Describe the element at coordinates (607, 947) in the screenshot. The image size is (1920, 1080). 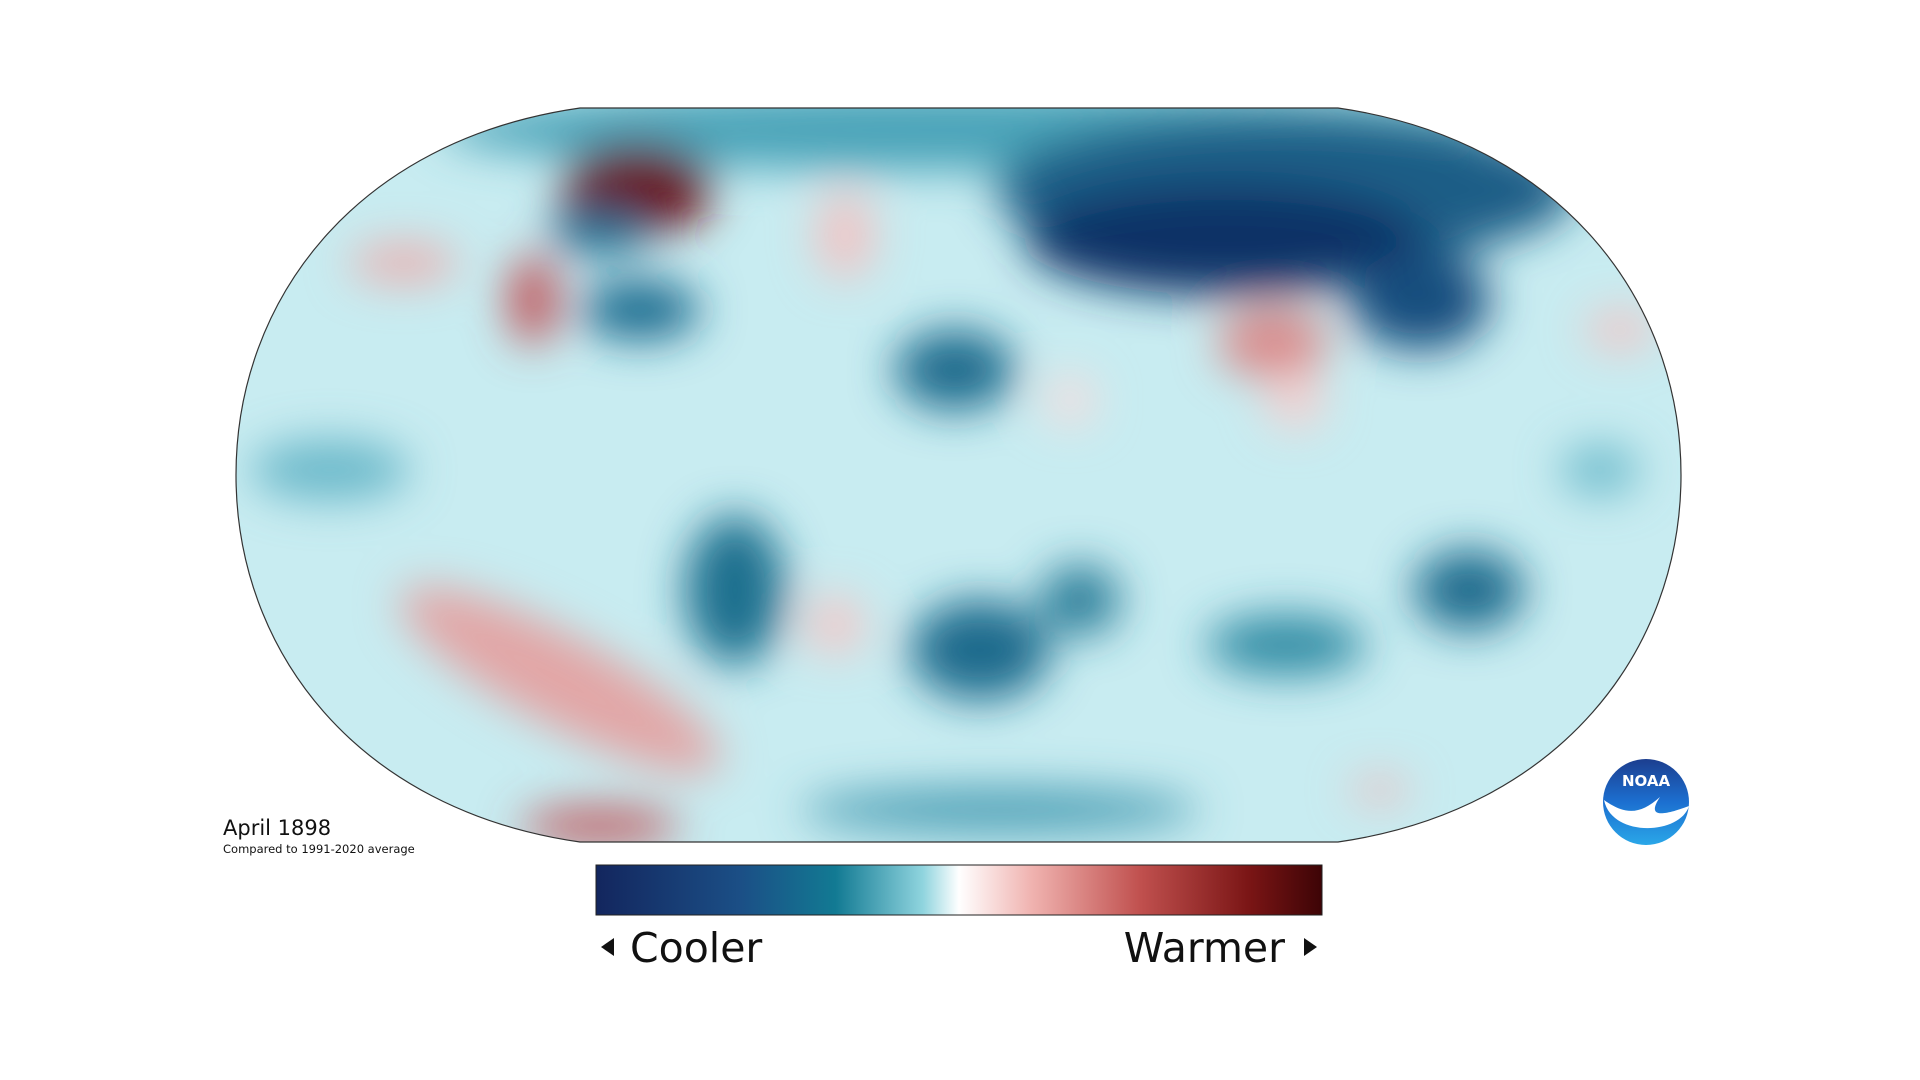
I see `cooler-arrow` at that location.